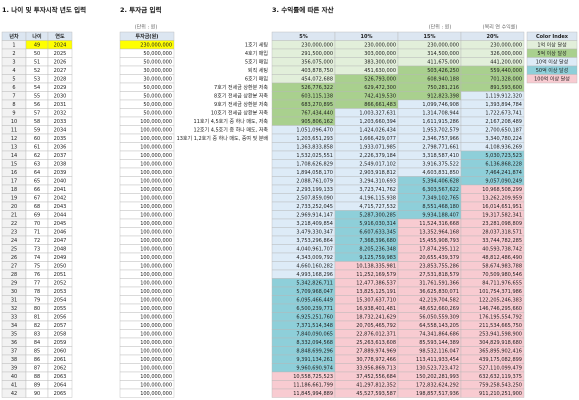  What do you see at coordinates (313, 377) in the screenshot?
I see `asset-cell: 10,558,725,523` at bounding box center [313, 377].